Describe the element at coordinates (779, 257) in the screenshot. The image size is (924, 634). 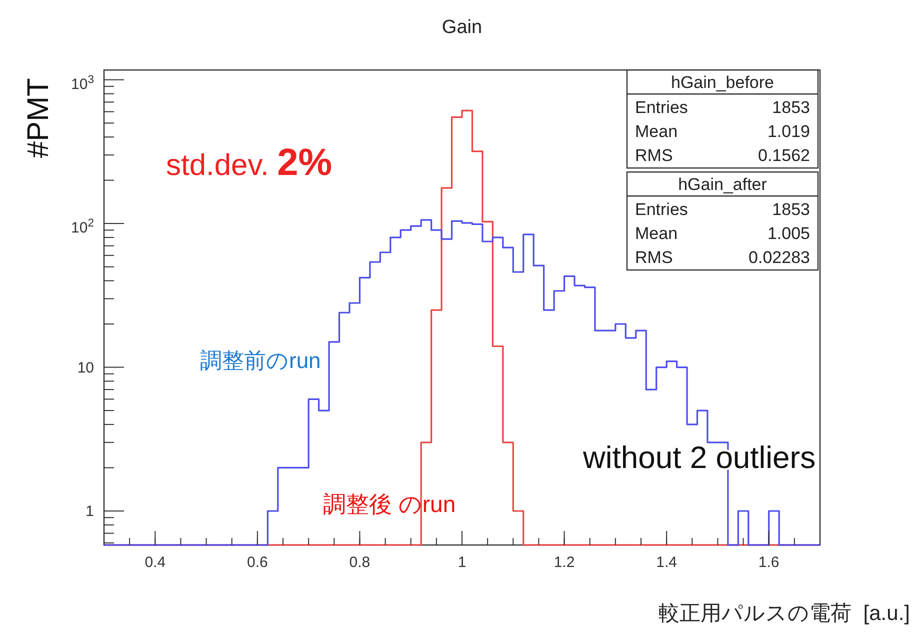
I see `annotation: 0.02283` at that location.